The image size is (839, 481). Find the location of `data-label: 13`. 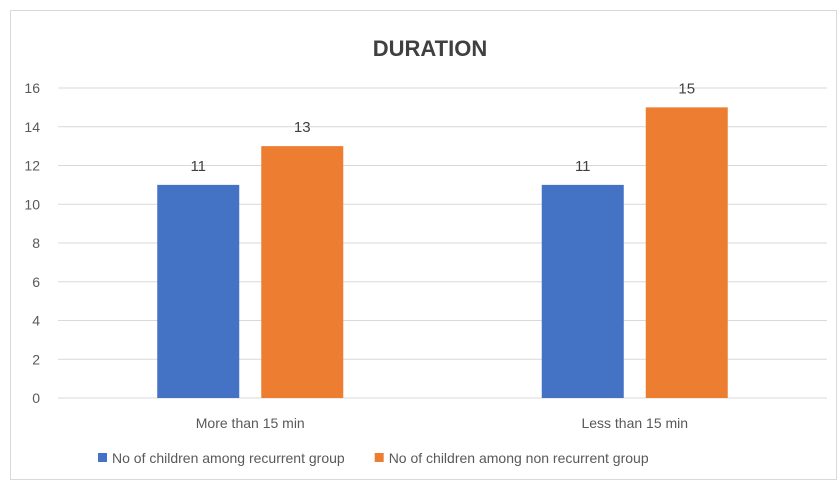

data-label: 13 is located at coordinates (302, 127).